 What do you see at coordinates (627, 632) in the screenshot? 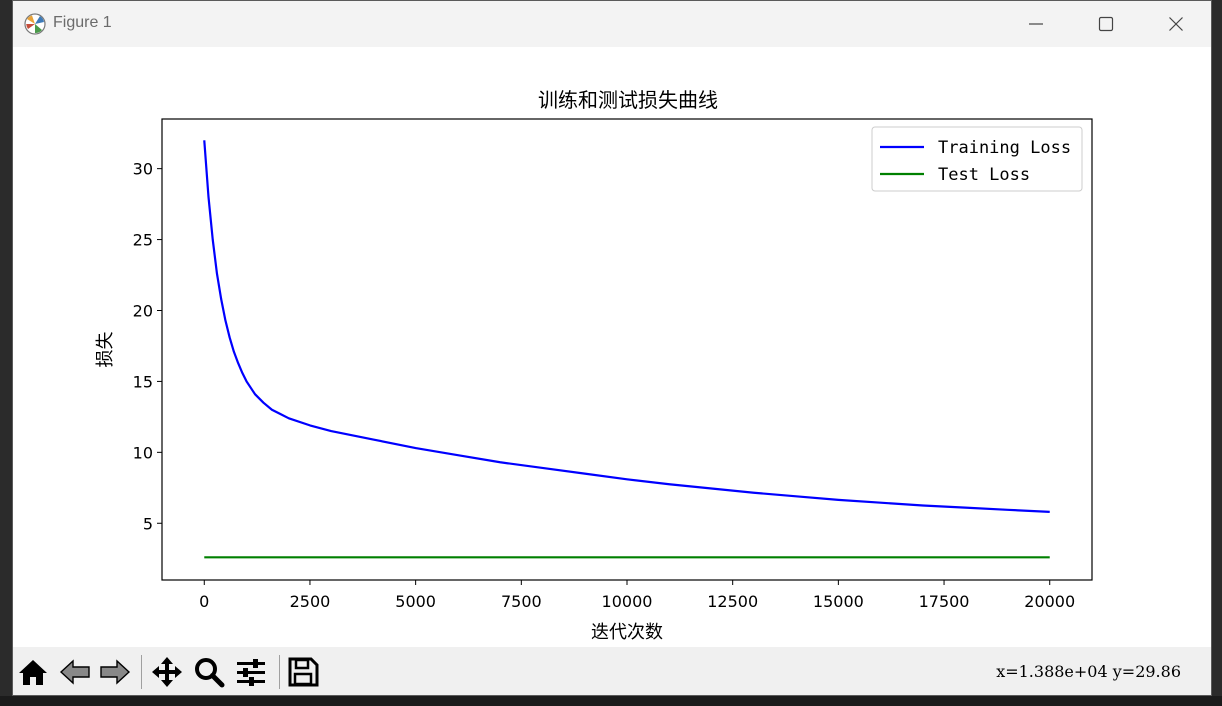
I see `x-axis-label: 迭代次数` at bounding box center [627, 632].